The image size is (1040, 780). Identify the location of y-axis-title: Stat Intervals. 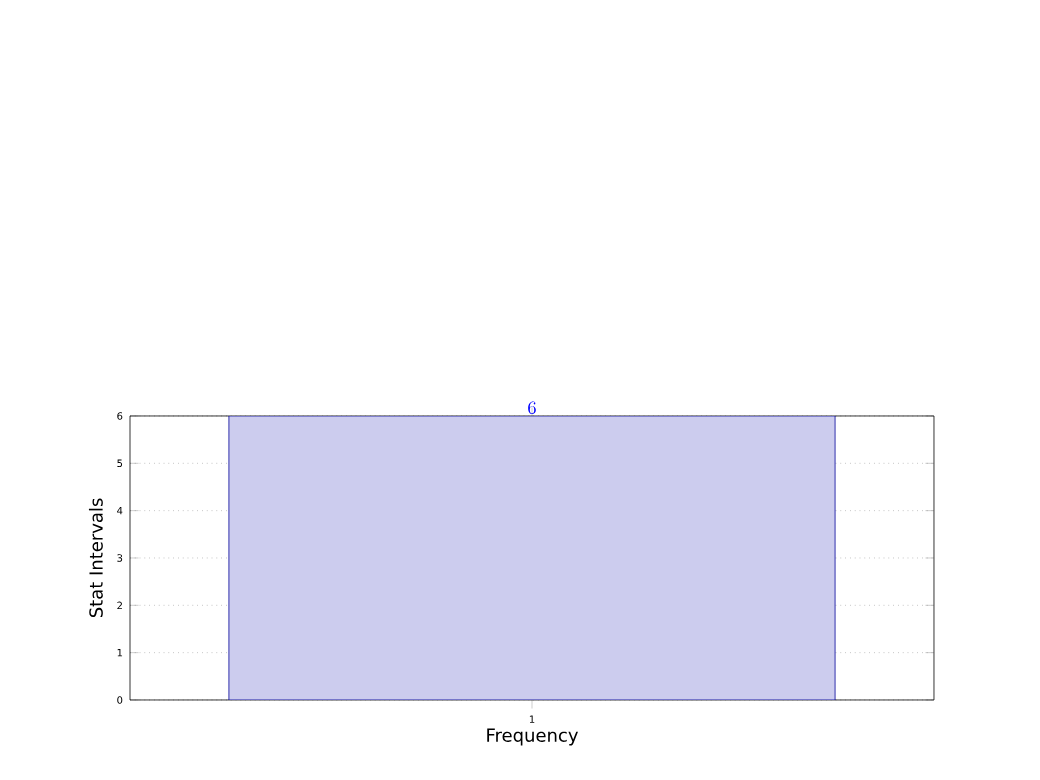
(95, 558).